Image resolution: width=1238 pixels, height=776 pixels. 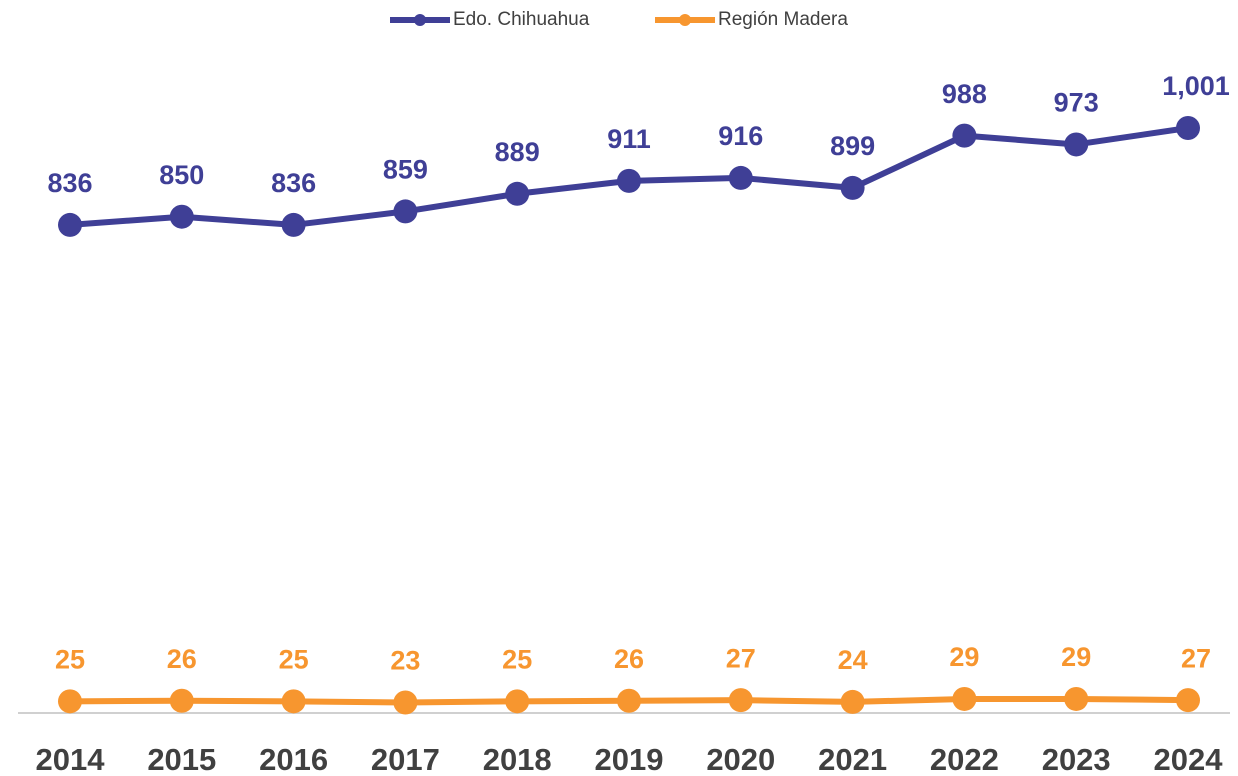 What do you see at coordinates (783, 19) in the screenshot?
I see `legend-label: Región Madera` at bounding box center [783, 19].